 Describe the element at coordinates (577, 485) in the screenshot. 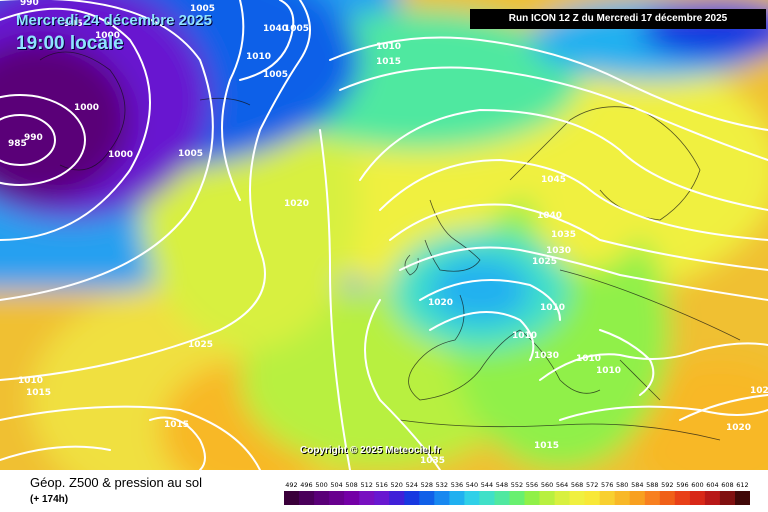

I see `legend-value: 568` at that location.